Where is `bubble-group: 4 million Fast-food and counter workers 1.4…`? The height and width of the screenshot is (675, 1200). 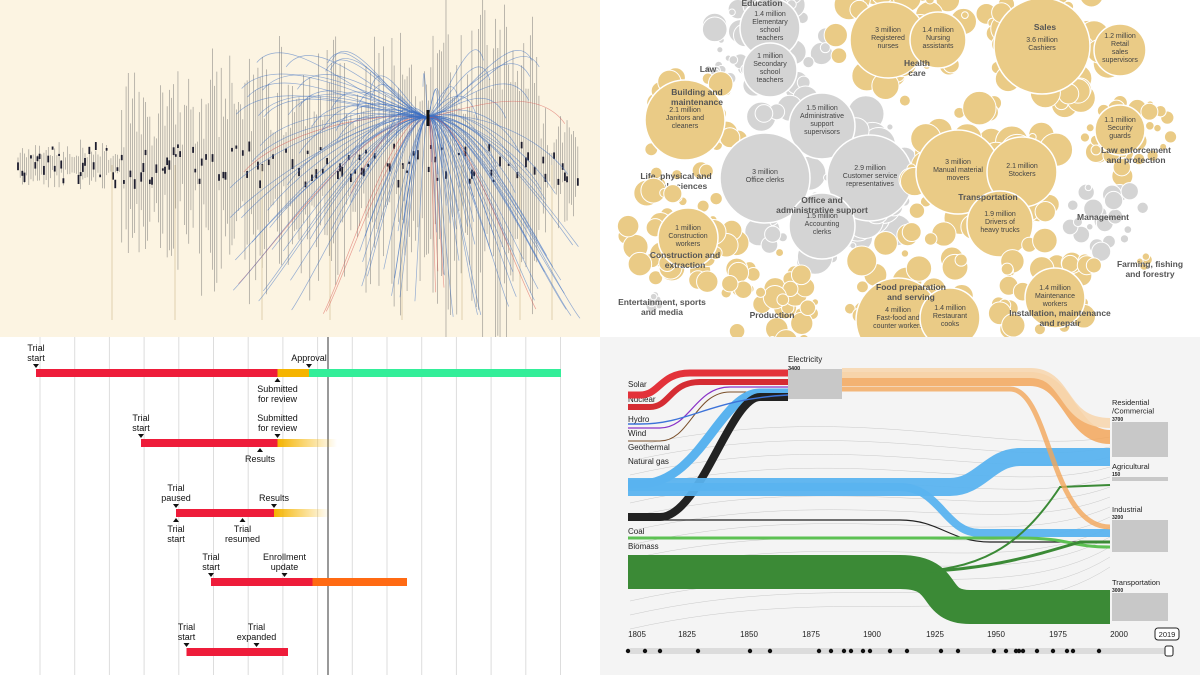 bubble-group: 4 million Fast-food and counter workers 1.4… is located at coordinates (912, 279).